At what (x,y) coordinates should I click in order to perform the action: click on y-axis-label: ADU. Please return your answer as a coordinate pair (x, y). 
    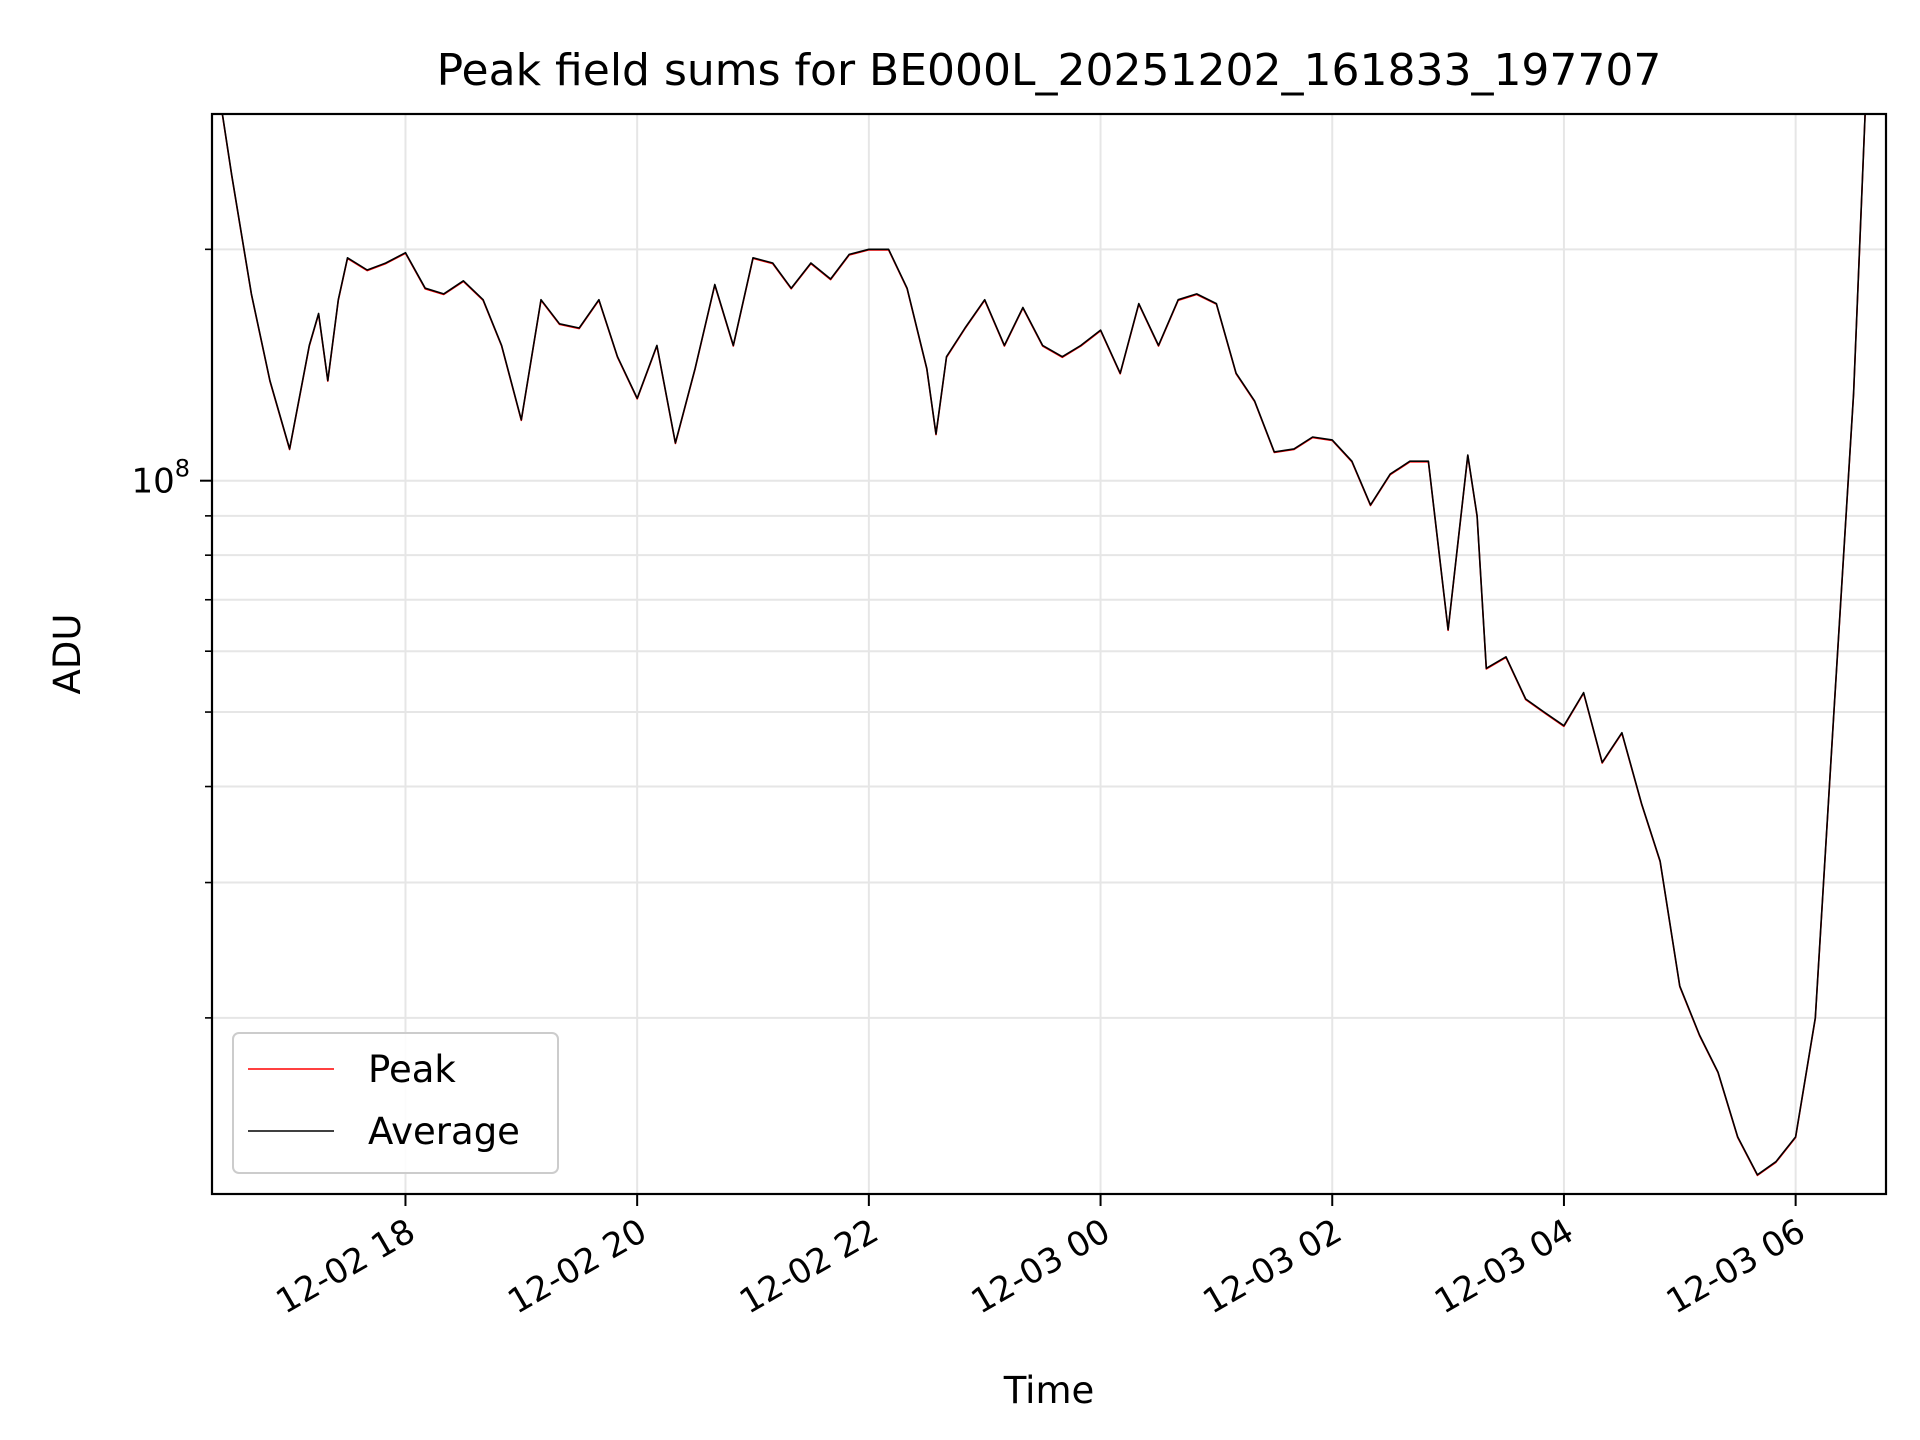
    Looking at the image, I should click on (67, 654).